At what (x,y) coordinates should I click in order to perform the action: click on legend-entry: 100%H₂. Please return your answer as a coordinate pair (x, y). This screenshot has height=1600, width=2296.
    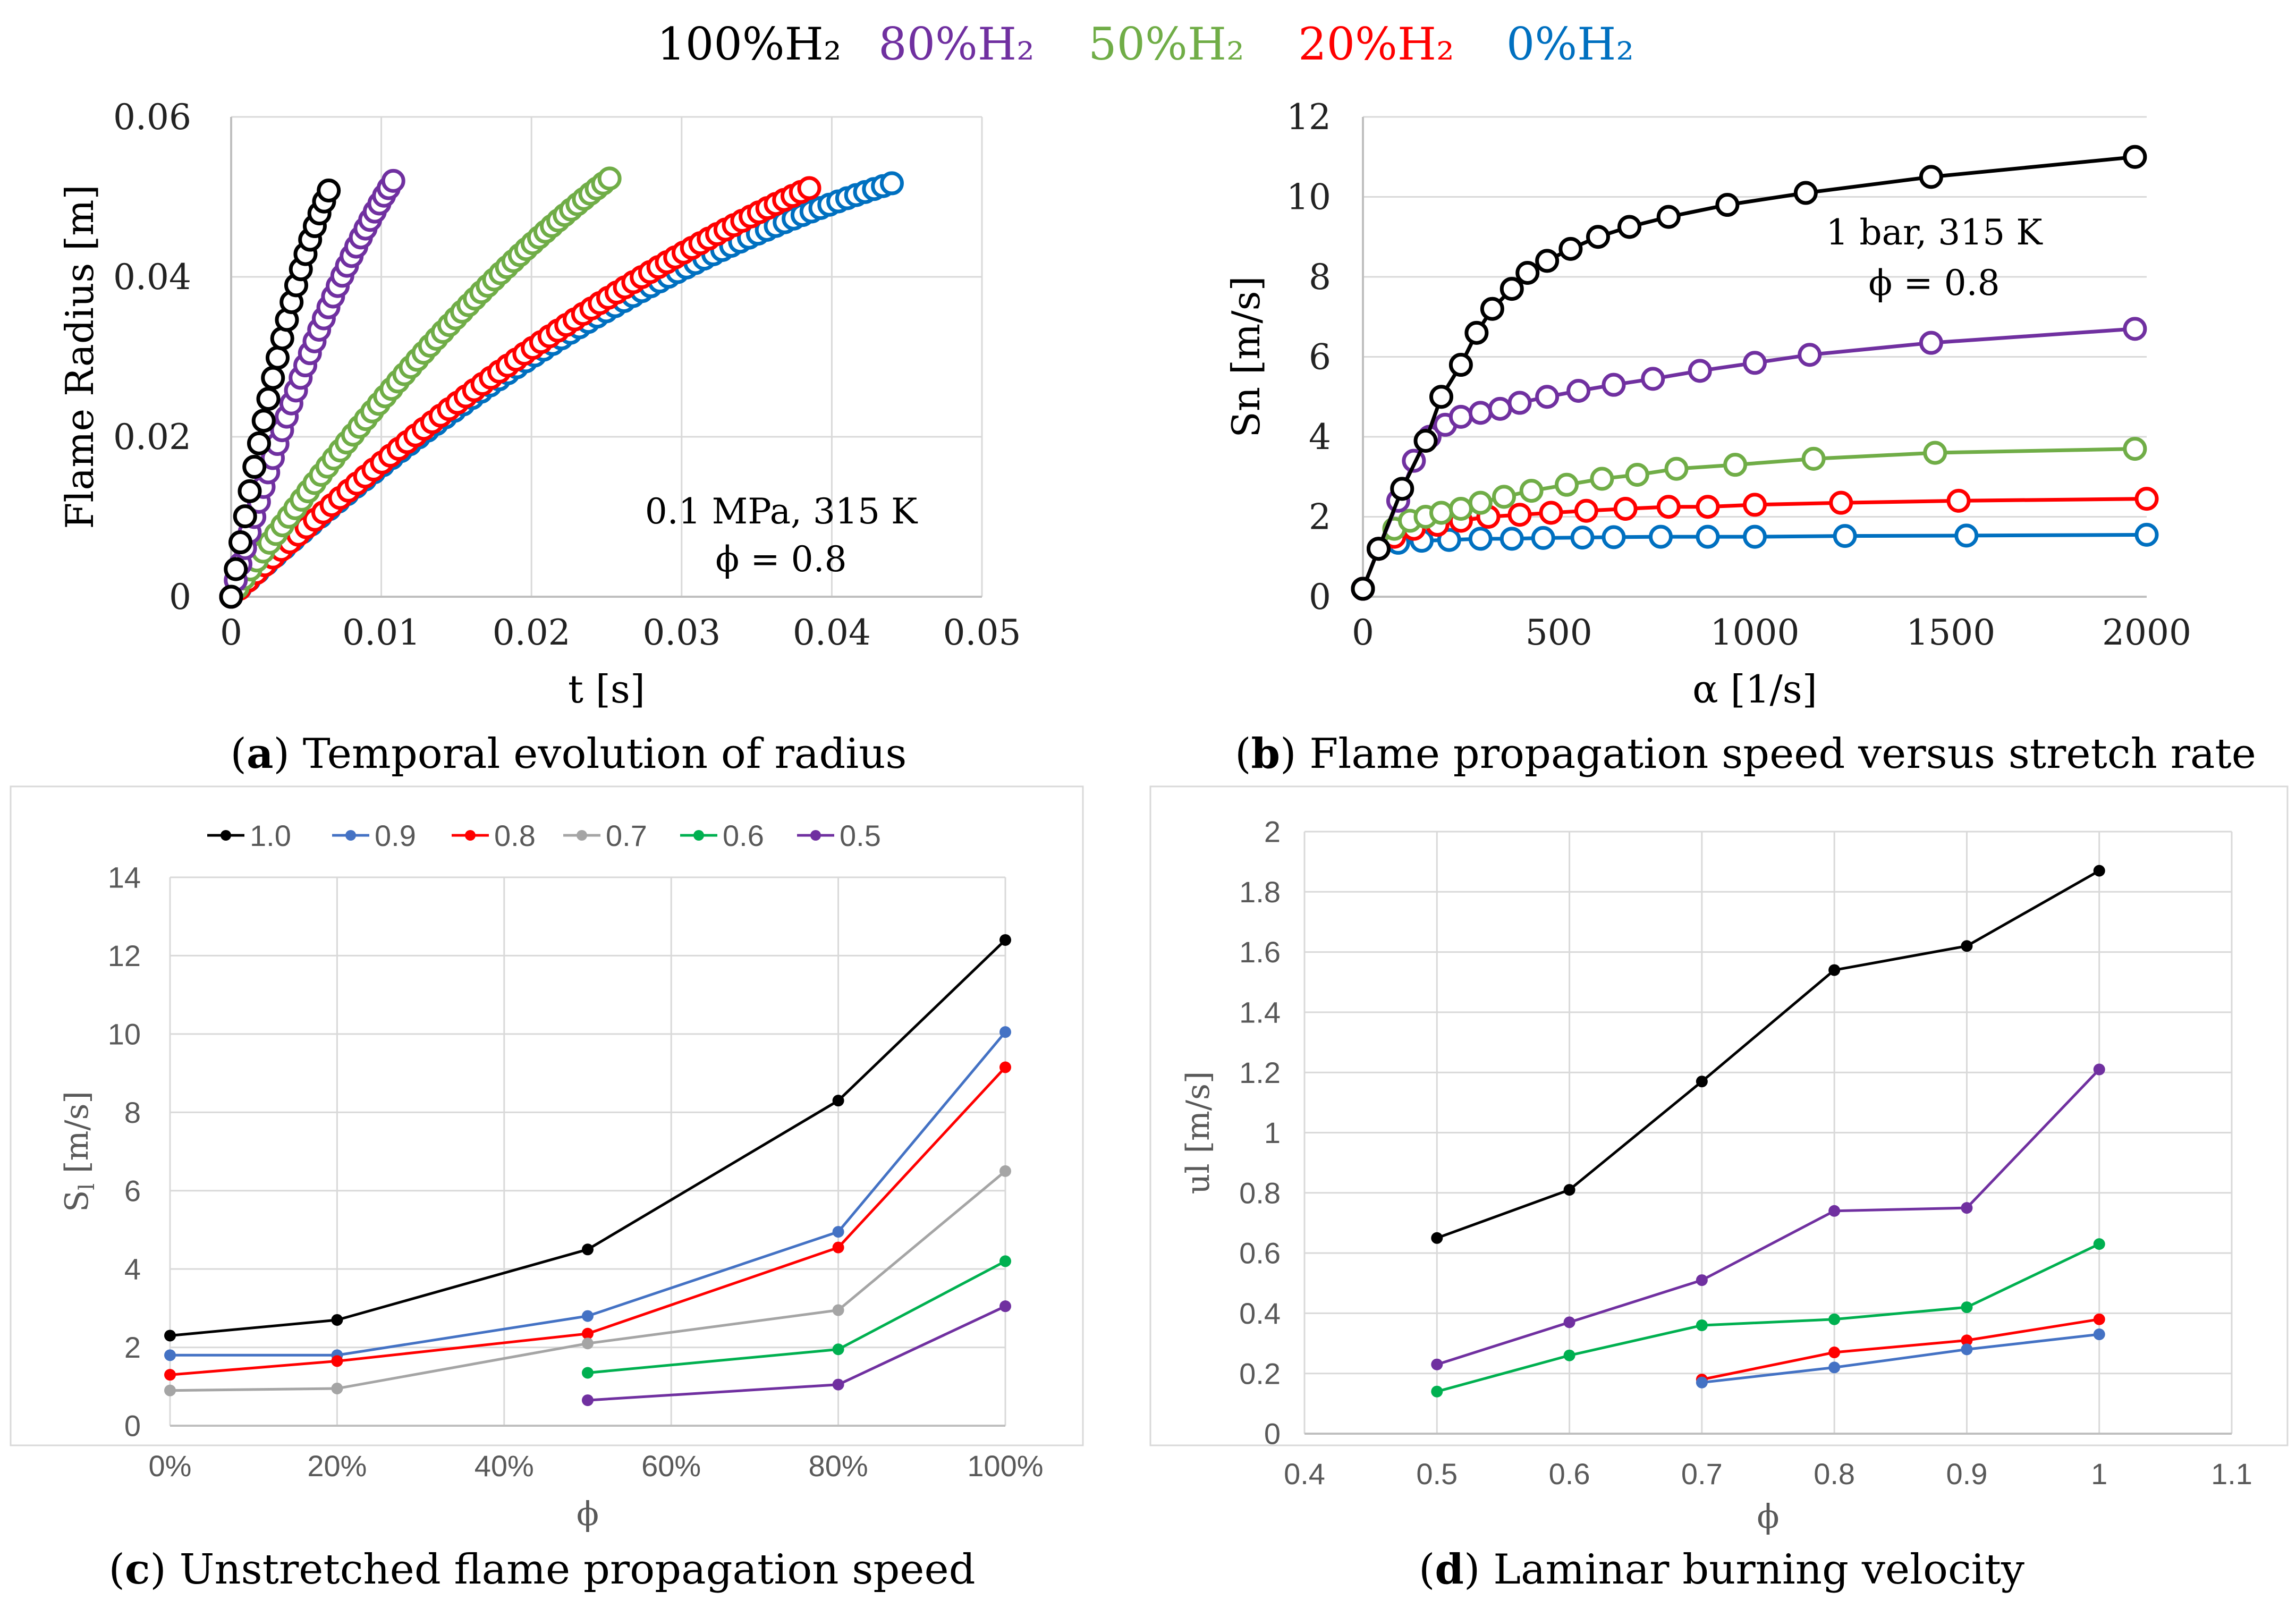
    Looking at the image, I should click on (749, 44).